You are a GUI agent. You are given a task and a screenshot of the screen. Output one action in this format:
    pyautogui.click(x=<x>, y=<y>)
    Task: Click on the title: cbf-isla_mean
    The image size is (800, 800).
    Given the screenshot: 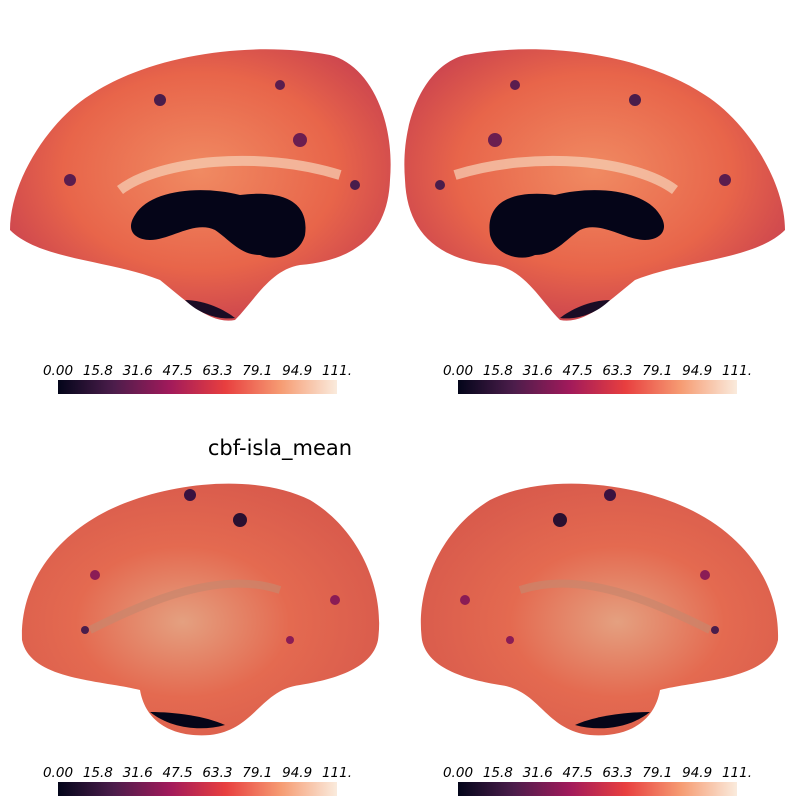 What is the action you would take?
    pyautogui.click(x=280, y=448)
    